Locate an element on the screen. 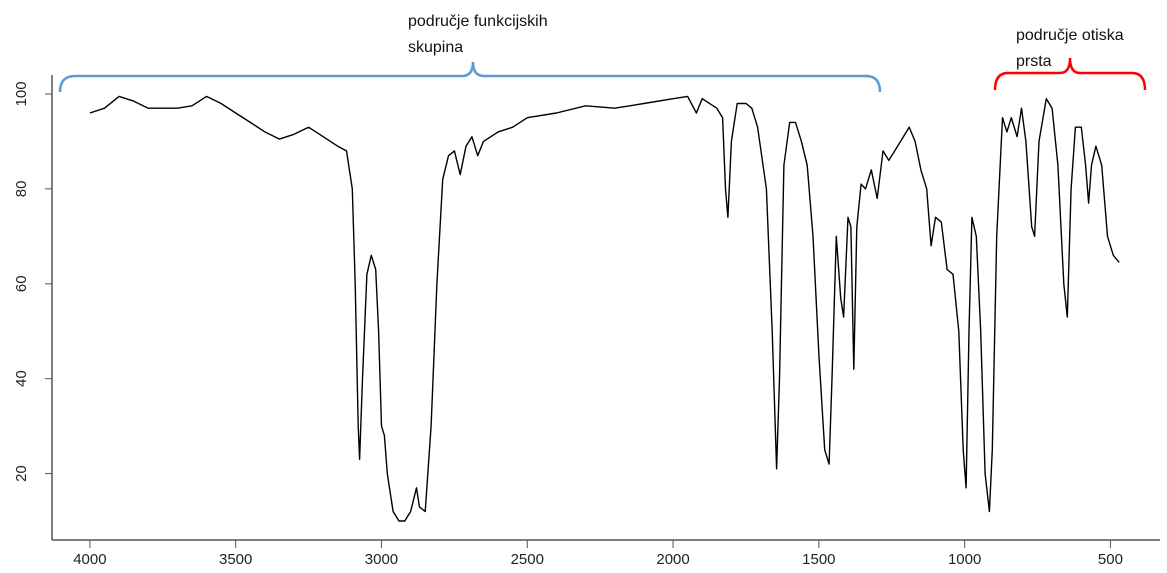  annotation-line: skupina is located at coordinates (435, 47).